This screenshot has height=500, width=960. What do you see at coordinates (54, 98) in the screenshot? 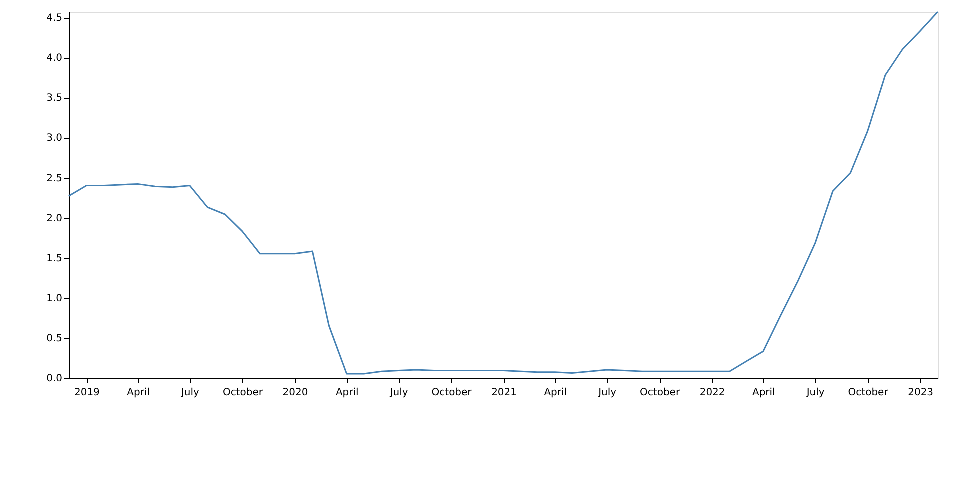
I see `y-tick-label: 3.5` at bounding box center [54, 98].